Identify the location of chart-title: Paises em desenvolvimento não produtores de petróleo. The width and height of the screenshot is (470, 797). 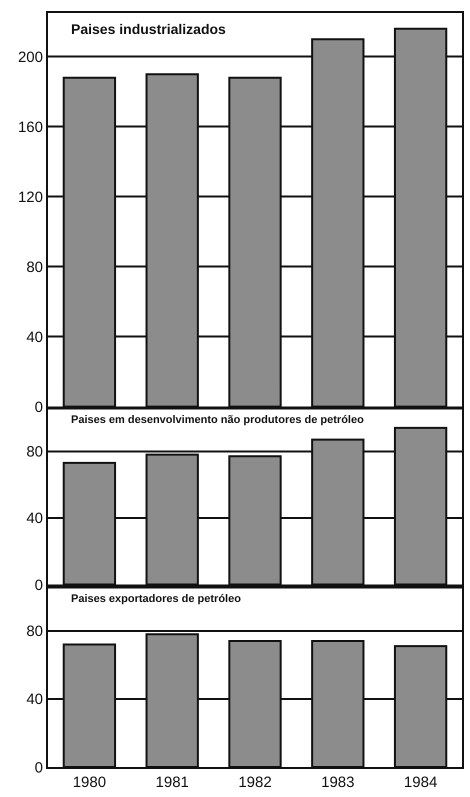
(217, 420).